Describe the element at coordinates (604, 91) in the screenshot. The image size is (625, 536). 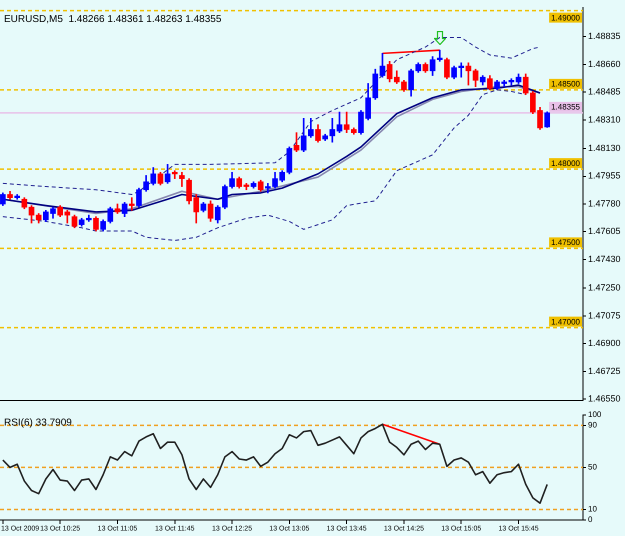
I see `y-tick-label: 1.48485` at that location.